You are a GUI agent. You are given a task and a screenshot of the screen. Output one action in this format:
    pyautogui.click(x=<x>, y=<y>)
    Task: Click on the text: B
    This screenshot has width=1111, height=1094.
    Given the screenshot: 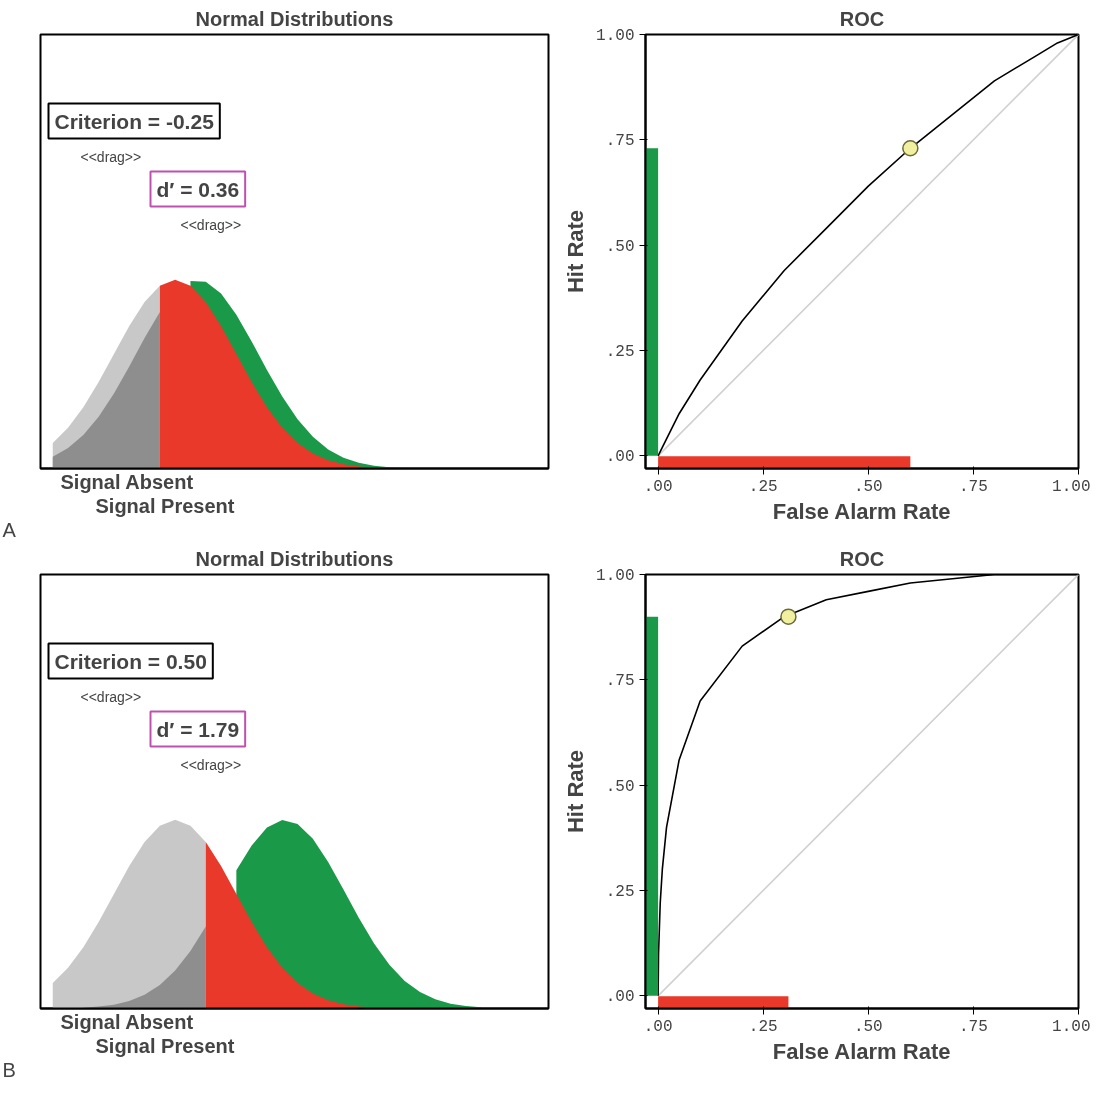 What is the action you would take?
    pyautogui.click(x=9, y=1069)
    